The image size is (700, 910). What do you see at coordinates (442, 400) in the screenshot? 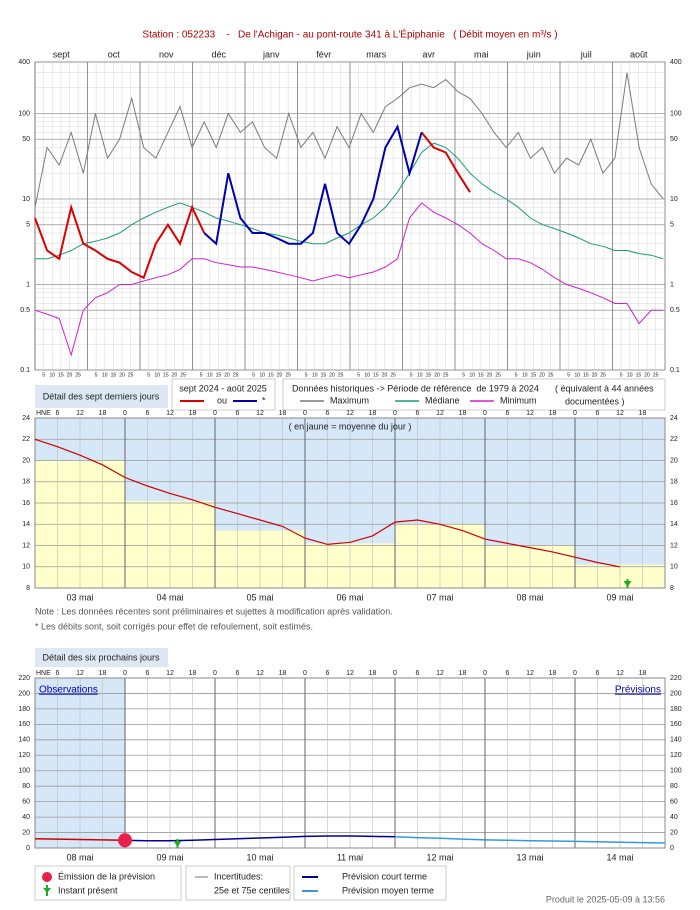
I see `legend-label: Médiane` at bounding box center [442, 400].